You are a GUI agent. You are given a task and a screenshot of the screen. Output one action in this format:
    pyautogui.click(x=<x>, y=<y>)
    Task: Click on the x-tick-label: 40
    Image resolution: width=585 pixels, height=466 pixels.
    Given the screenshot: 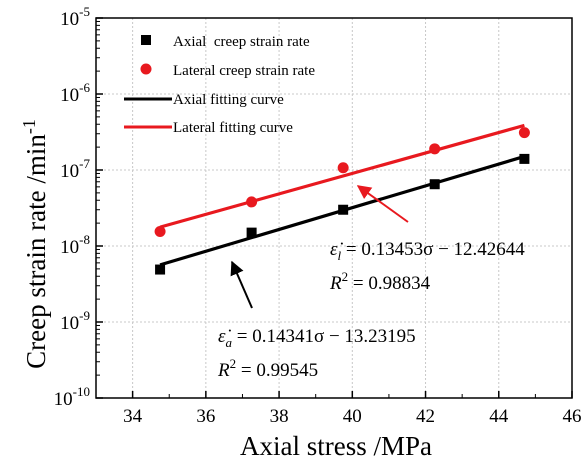 What is the action you would take?
    pyautogui.click(x=352, y=416)
    